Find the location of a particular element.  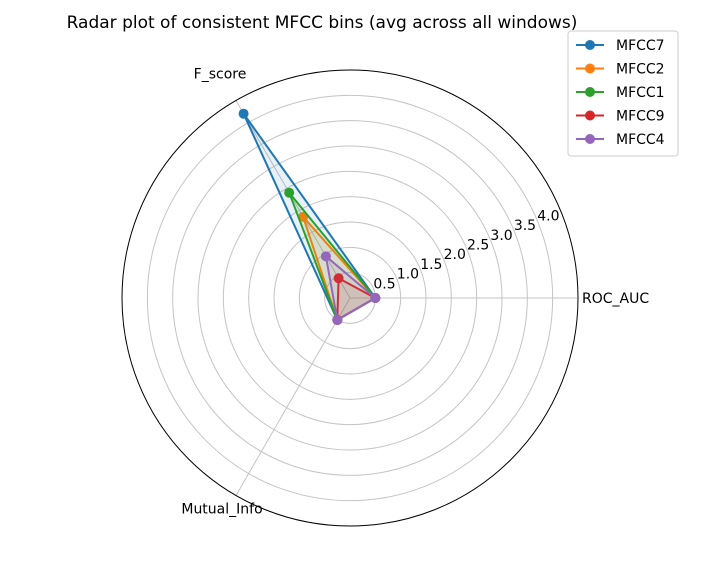

legend-label: MFCC7 is located at coordinates (640, 46).